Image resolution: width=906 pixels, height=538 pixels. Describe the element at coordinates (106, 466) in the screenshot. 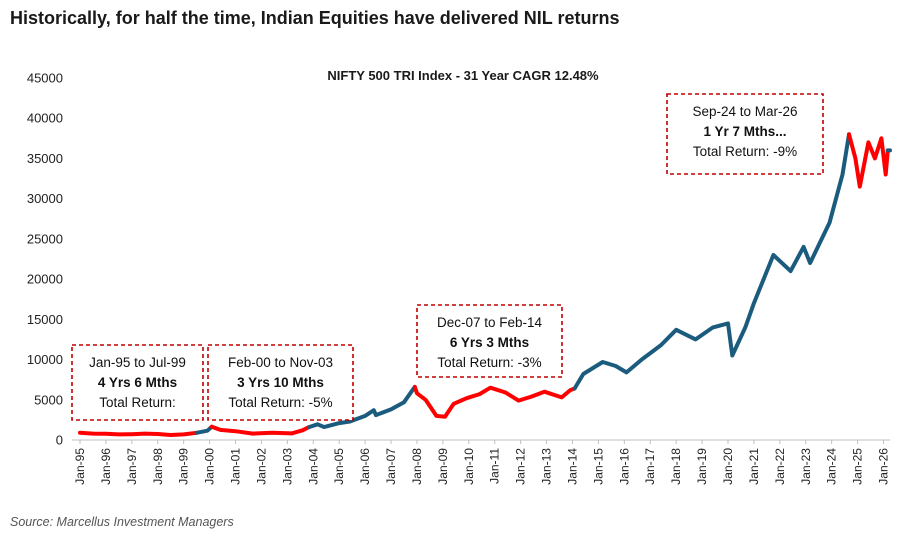

I see `x-tick-label: Jan-96` at that location.